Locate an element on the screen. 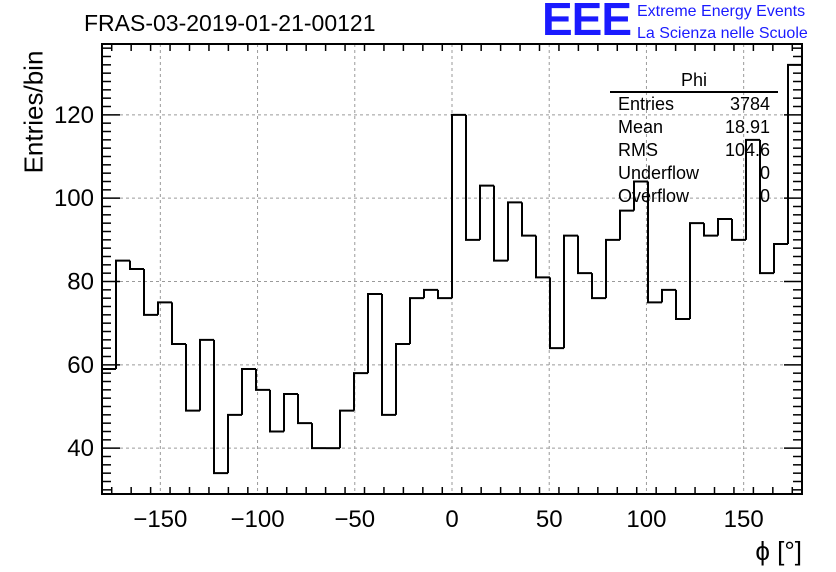 The image size is (836, 572). y-tick-label: 100 is located at coordinates (74, 198).